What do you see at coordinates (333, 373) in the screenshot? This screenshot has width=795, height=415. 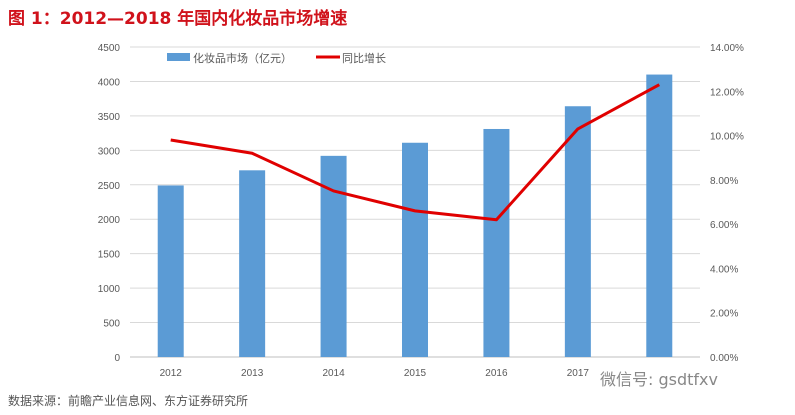 I see `x-tick-label: 2014` at bounding box center [333, 373].